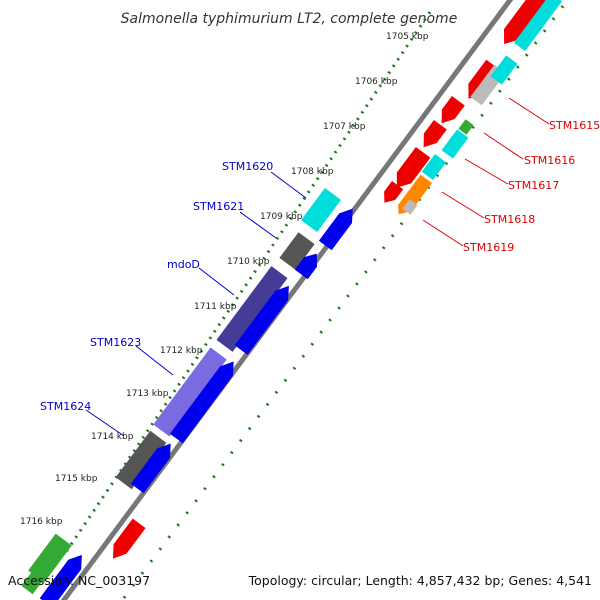 The image size is (600, 600). What do you see at coordinates (574, 125) in the screenshot?
I see `gene-label: STM1615` at bounding box center [574, 125].